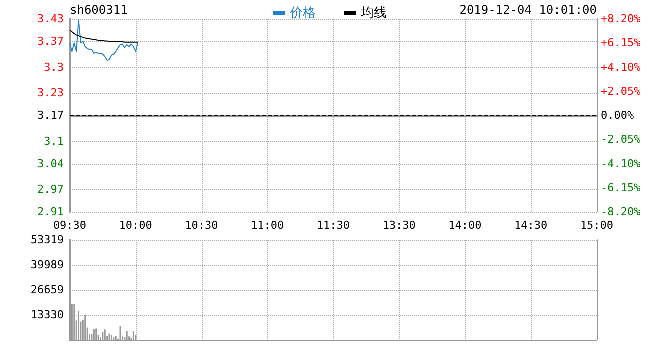  I want to click on y-tick-label: 3.3, so click(54, 67).